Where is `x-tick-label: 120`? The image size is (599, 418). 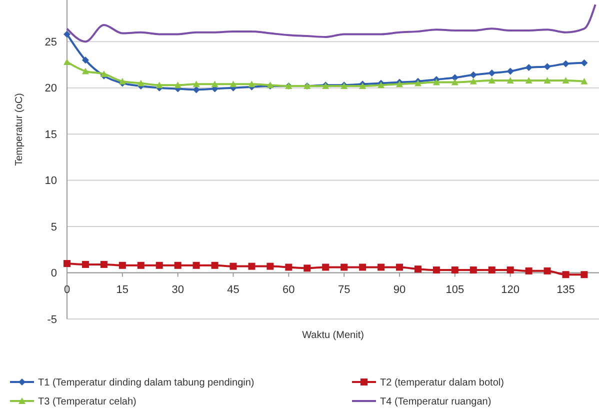
x-tick-label: 120 is located at coordinates (510, 290).